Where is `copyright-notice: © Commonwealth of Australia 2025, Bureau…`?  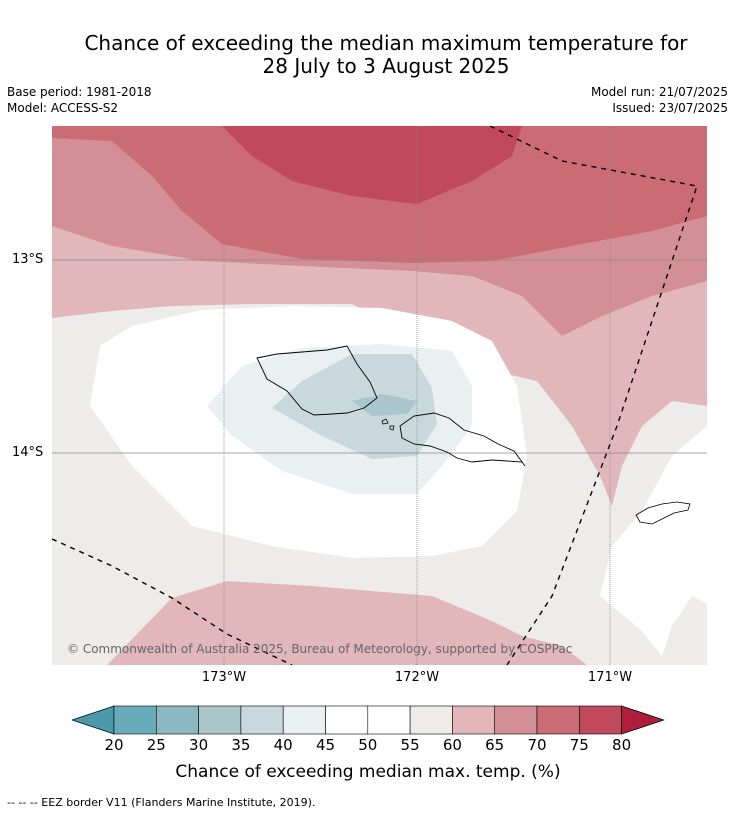
copyright-notice: © Commonwealth of Australia 2025, Bureau… is located at coordinates (320, 649).